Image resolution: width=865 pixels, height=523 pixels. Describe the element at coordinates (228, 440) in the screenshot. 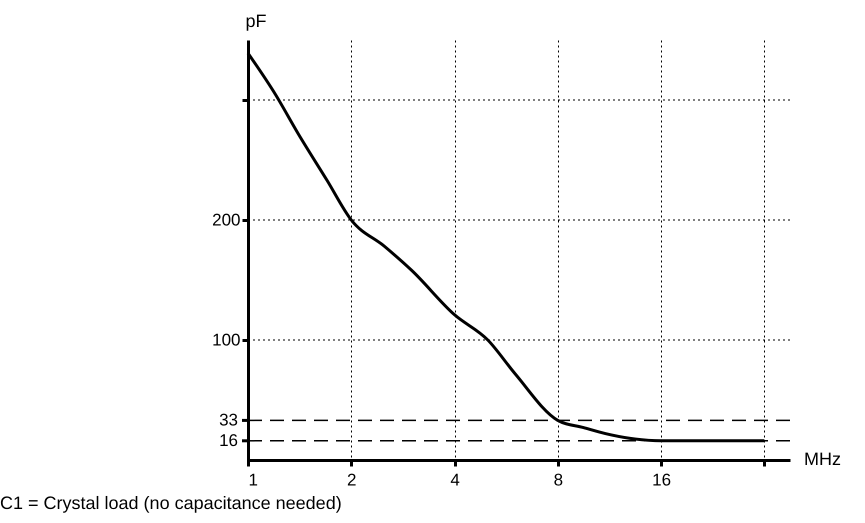

I see `ref-line-label: 16` at that location.